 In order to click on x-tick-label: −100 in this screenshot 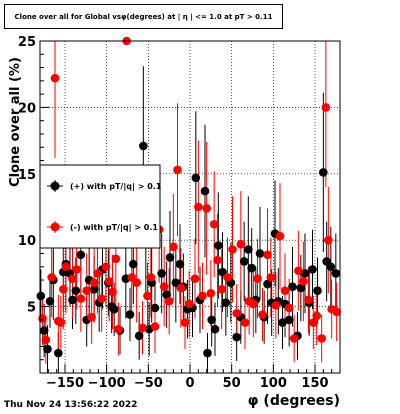, I will do `click(107, 383)`.